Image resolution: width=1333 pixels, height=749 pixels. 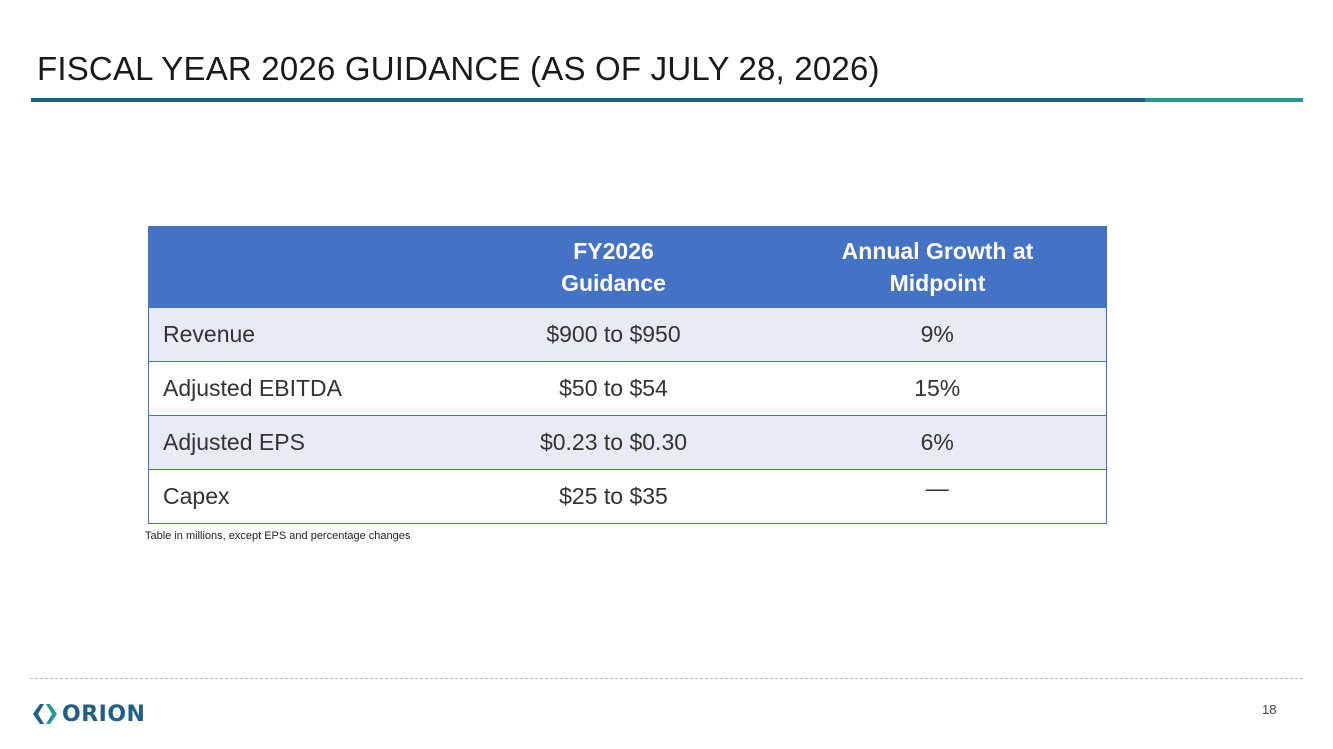 I want to click on header-guidance-line1: FY2026, so click(x=613, y=251).